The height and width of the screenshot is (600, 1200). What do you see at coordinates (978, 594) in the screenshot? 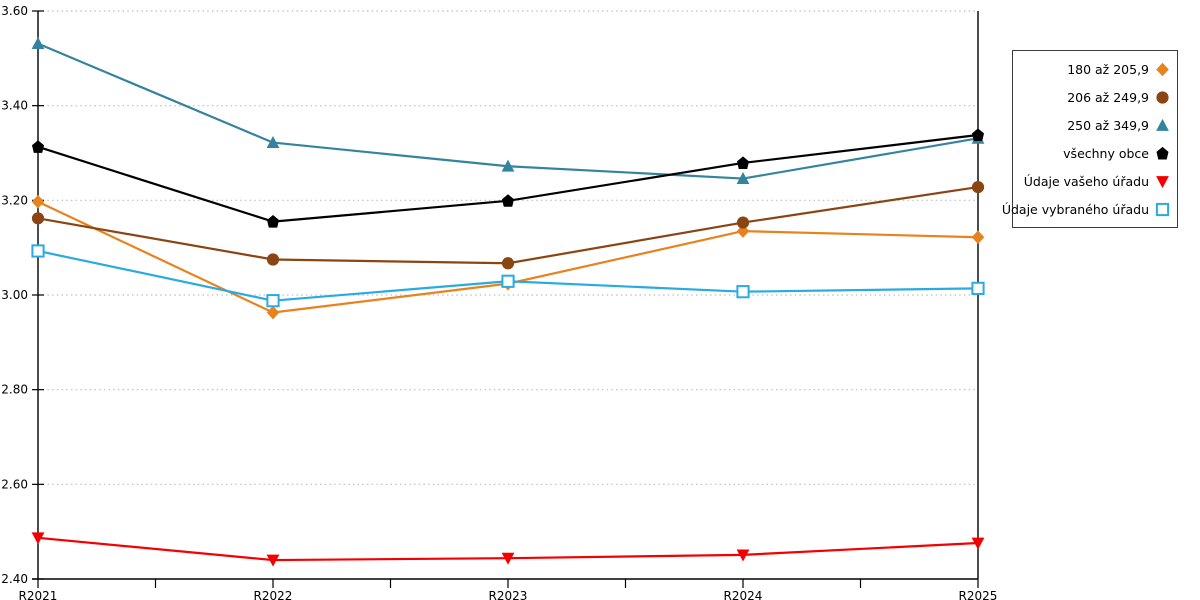
I see `x-tick-label: R2025` at bounding box center [978, 594].